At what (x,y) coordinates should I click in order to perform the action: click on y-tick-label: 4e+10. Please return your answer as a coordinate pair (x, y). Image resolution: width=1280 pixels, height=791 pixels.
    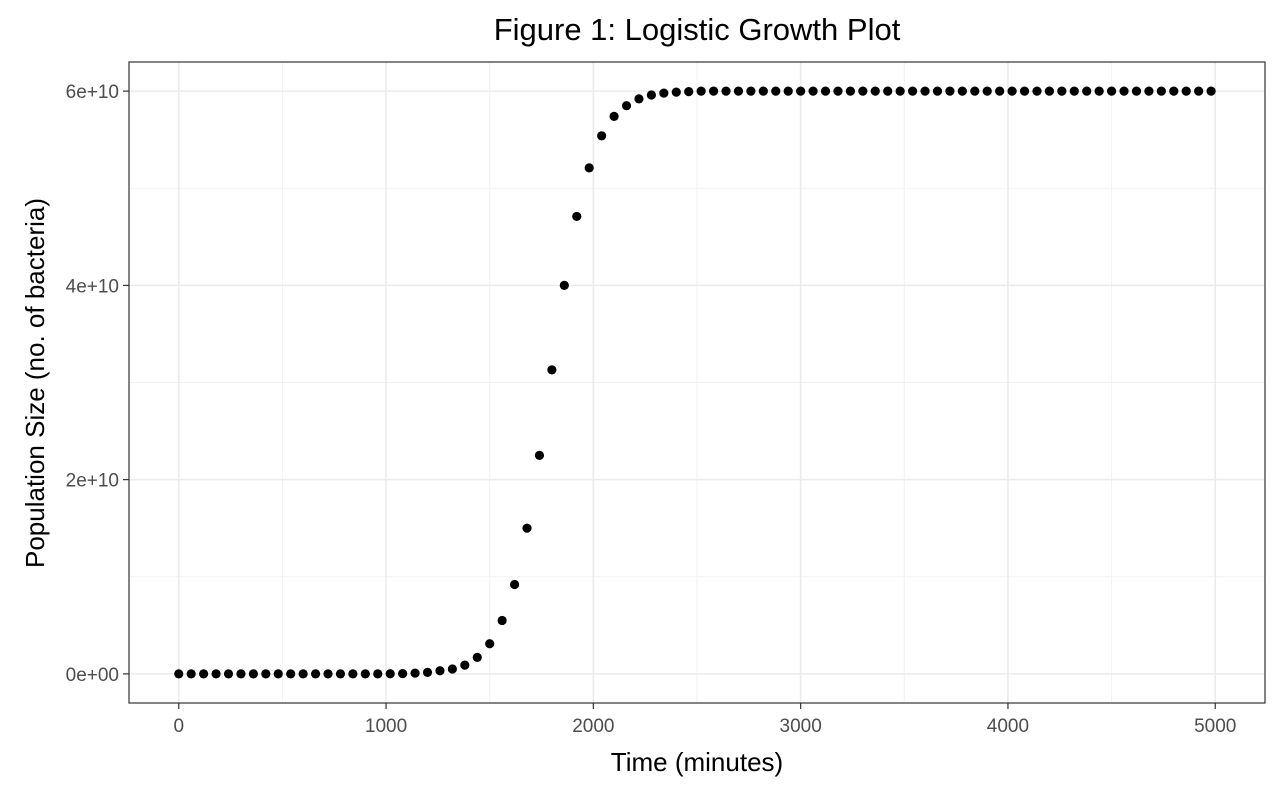
    Looking at the image, I should click on (92, 286).